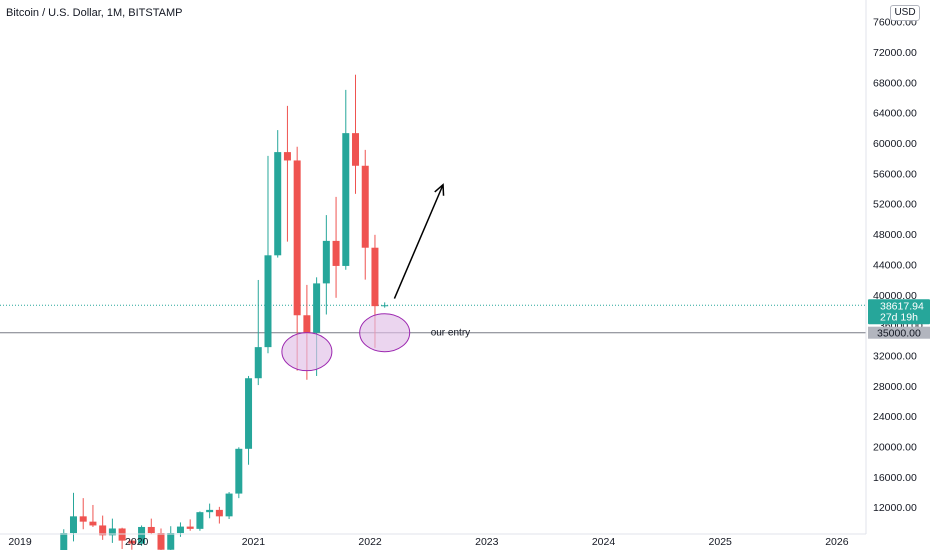 The height and width of the screenshot is (550, 932). Describe the element at coordinates (418, 241) in the screenshot. I see `projection-arrow-shaft` at that location.